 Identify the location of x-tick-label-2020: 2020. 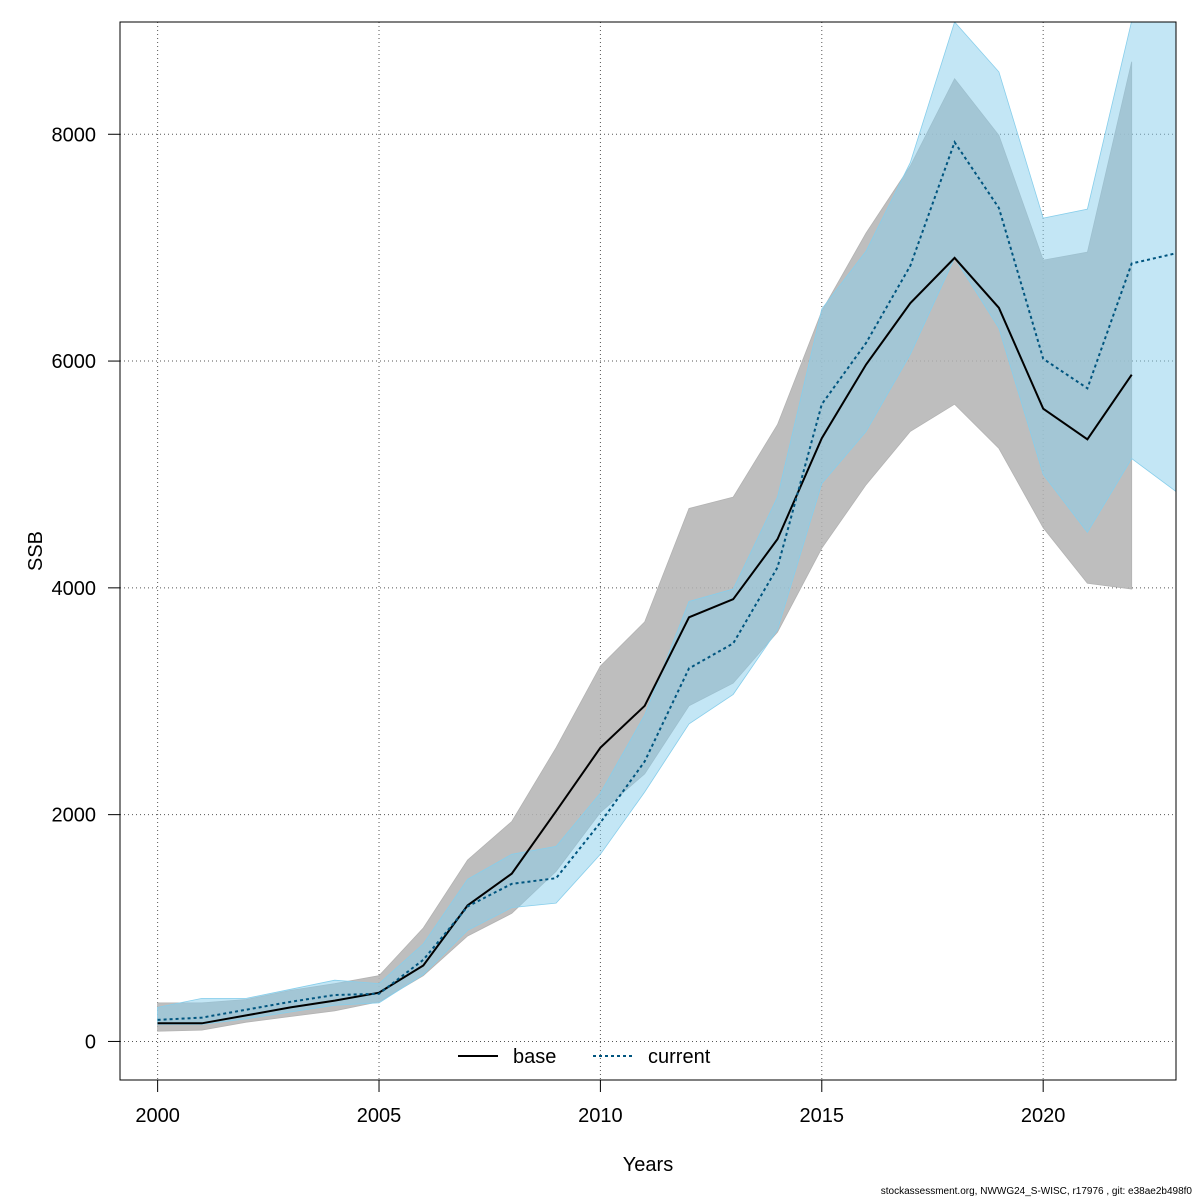
(1043, 1116).